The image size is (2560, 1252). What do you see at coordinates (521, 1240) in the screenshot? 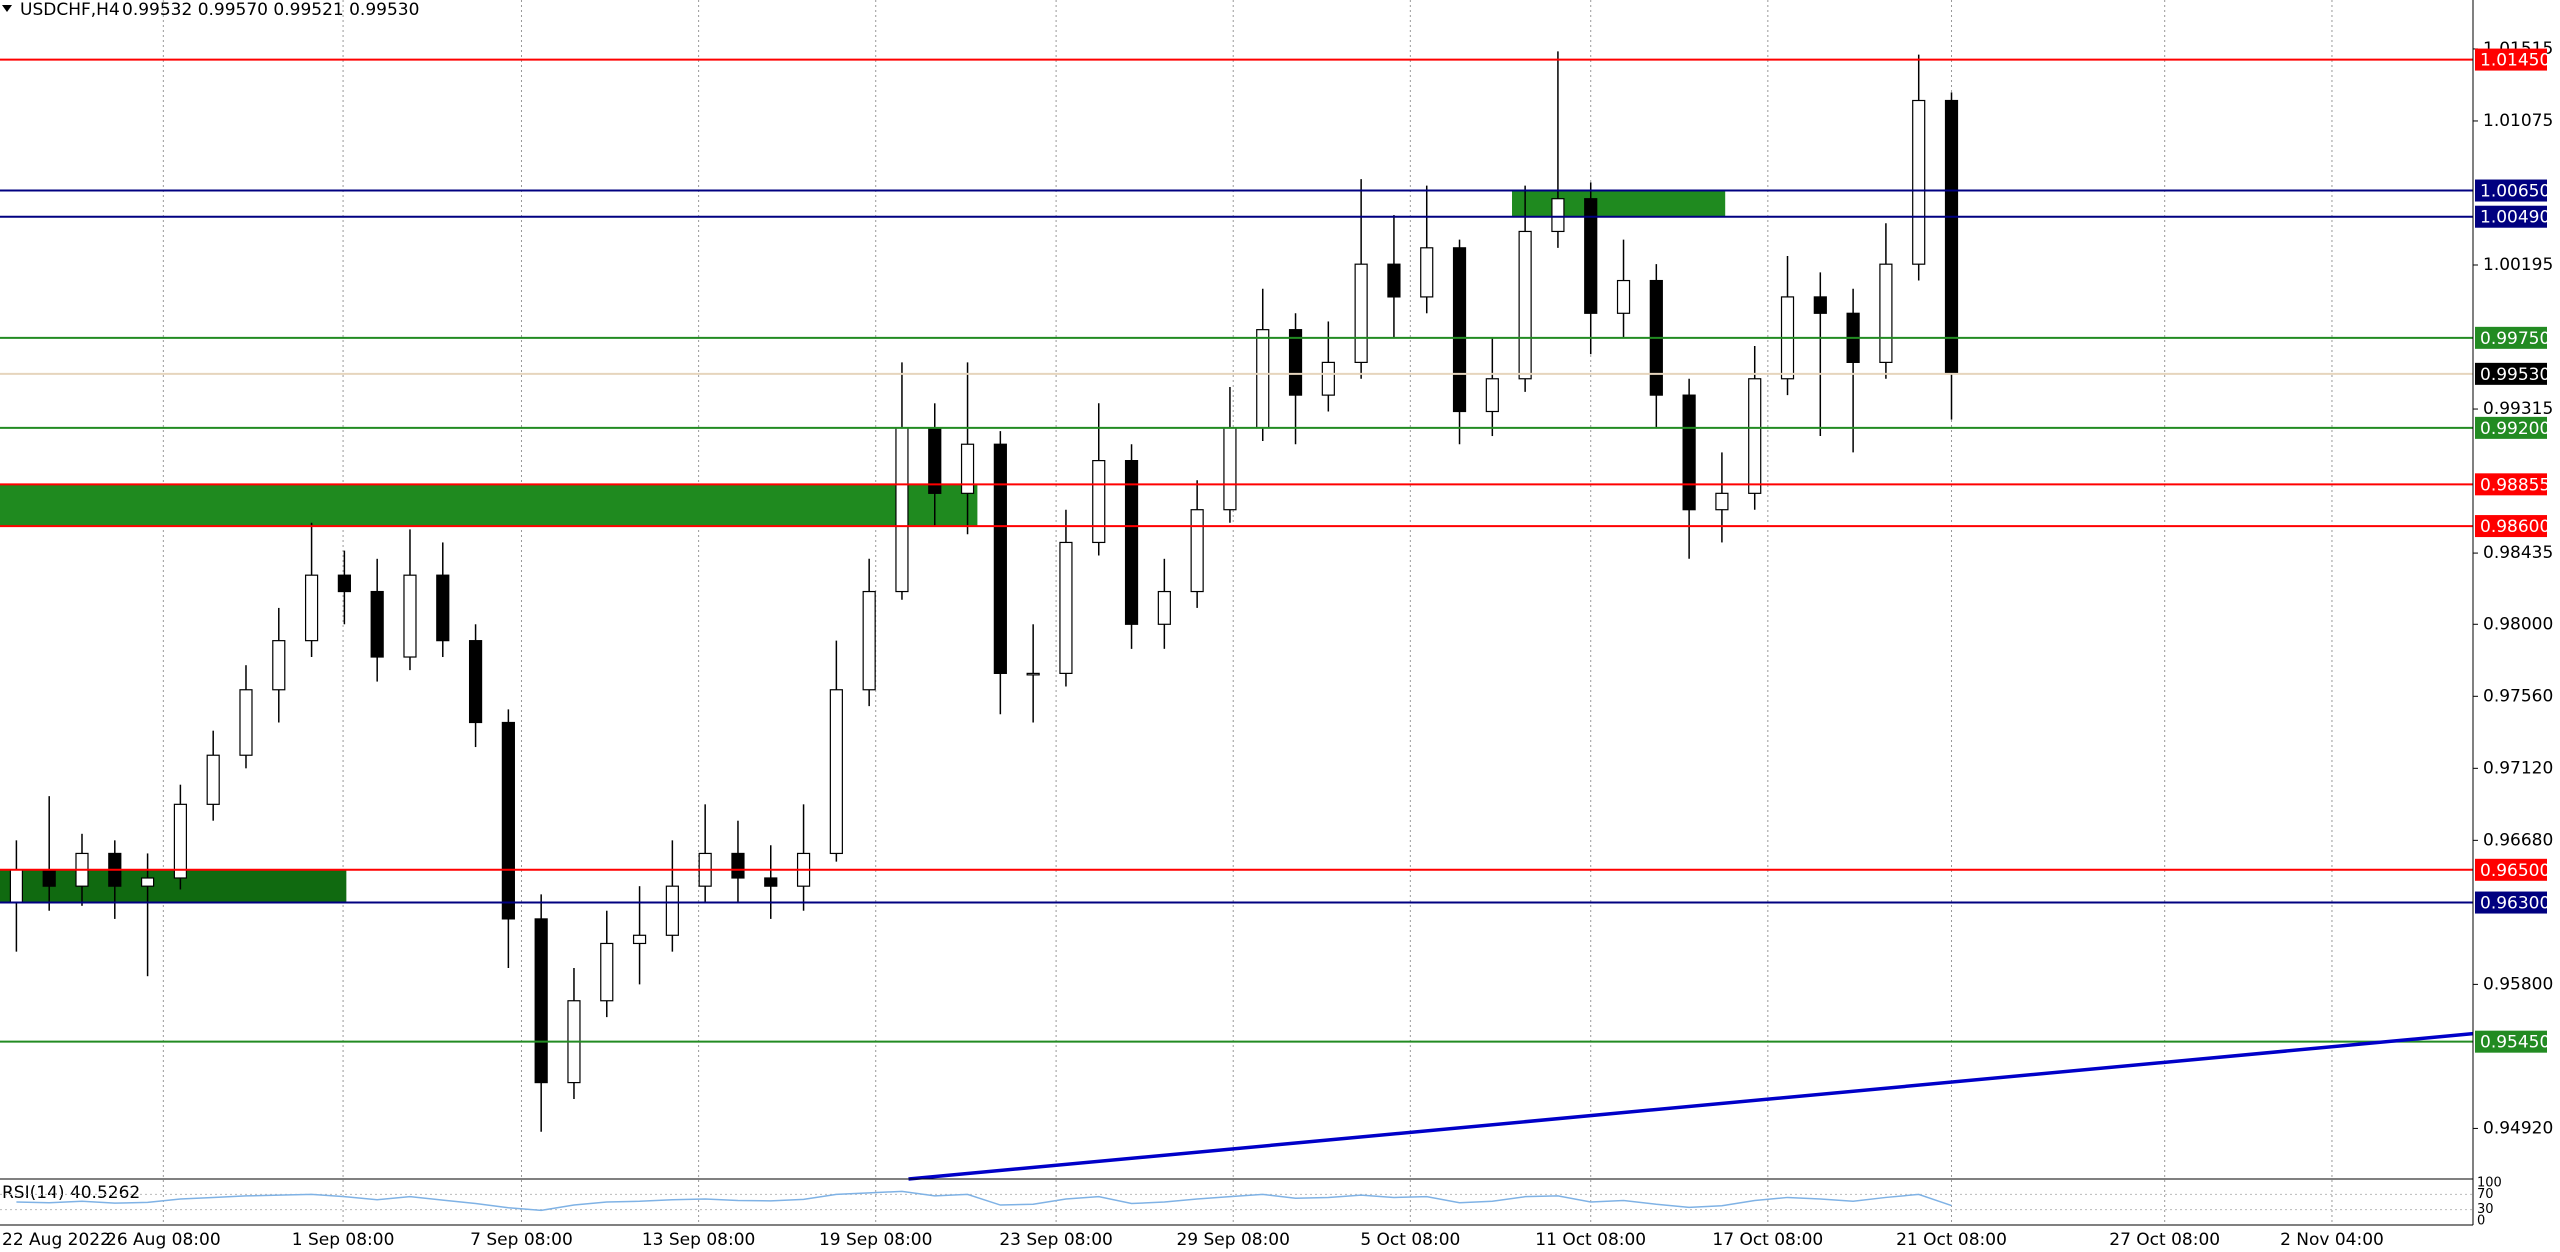
I see `x-tick-label: 7 Sep 08:00` at bounding box center [521, 1240].